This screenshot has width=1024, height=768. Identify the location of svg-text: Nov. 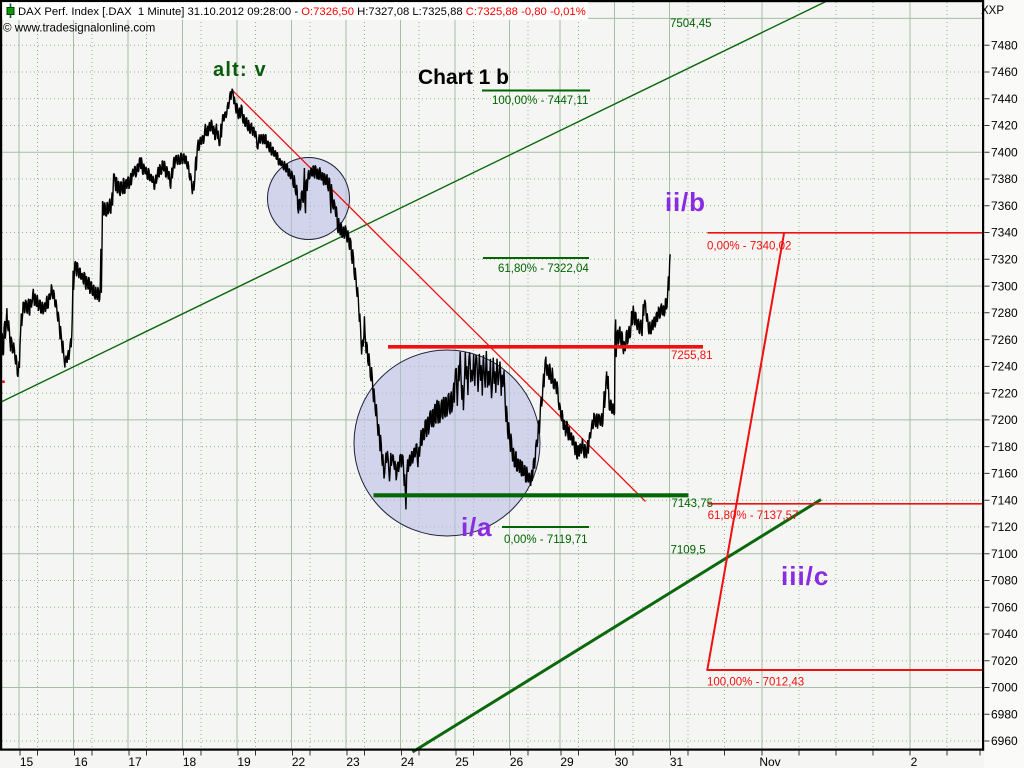
(769, 761).